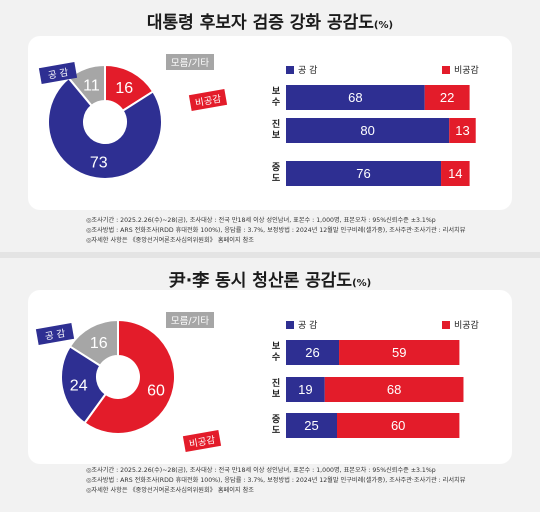  I want to click on bar-value-label: 60, so click(398, 425).